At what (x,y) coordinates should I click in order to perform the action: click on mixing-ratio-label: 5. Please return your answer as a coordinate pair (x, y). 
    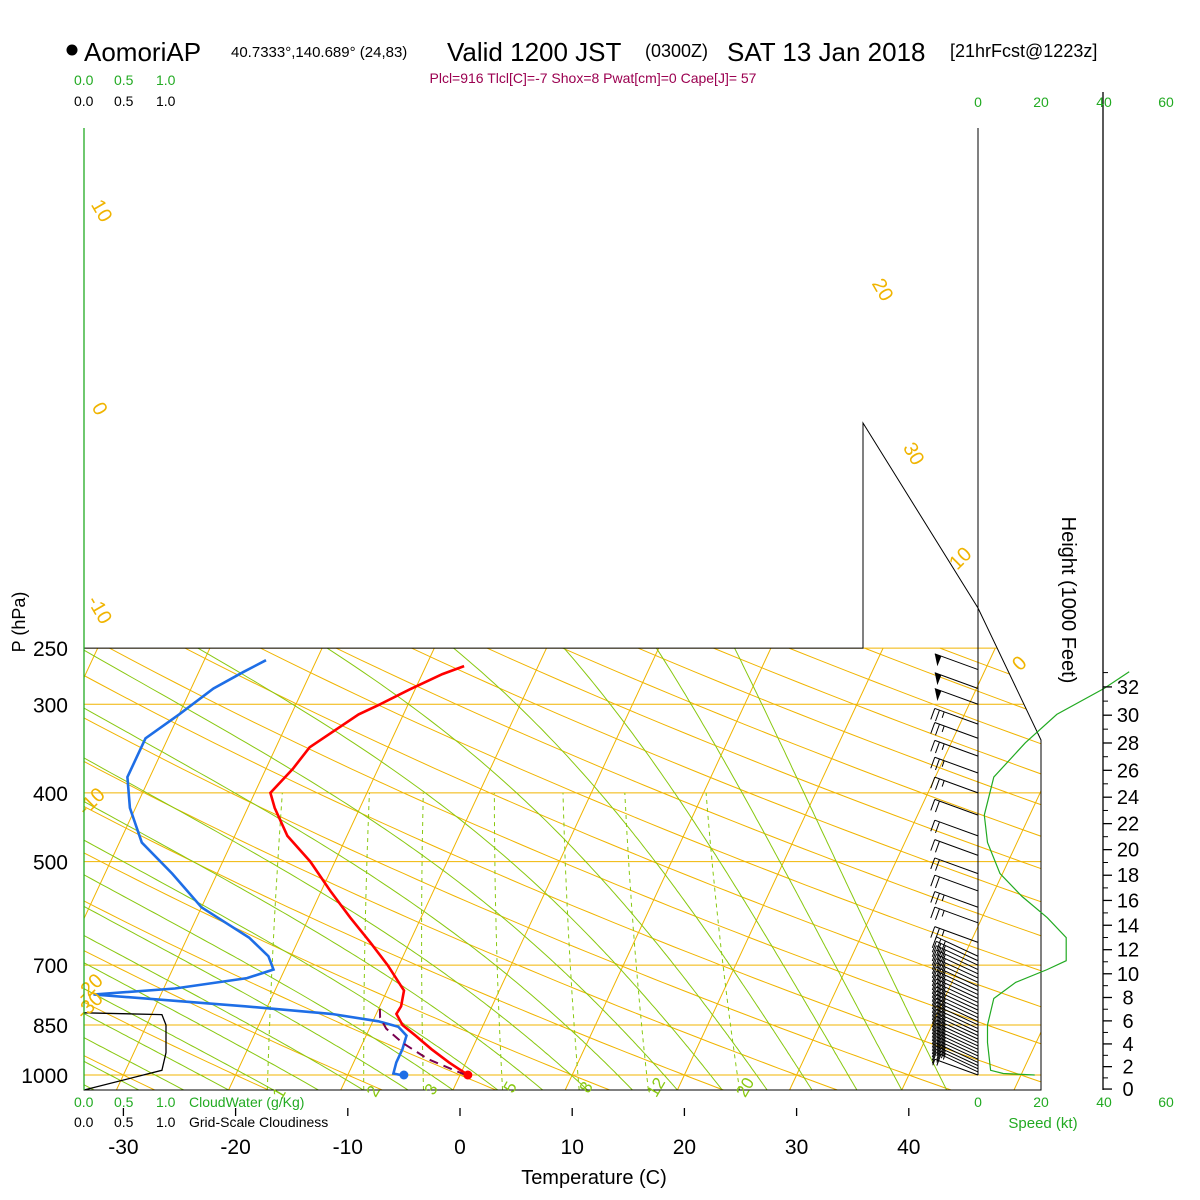
    Looking at the image, I should click on (510, 1087).